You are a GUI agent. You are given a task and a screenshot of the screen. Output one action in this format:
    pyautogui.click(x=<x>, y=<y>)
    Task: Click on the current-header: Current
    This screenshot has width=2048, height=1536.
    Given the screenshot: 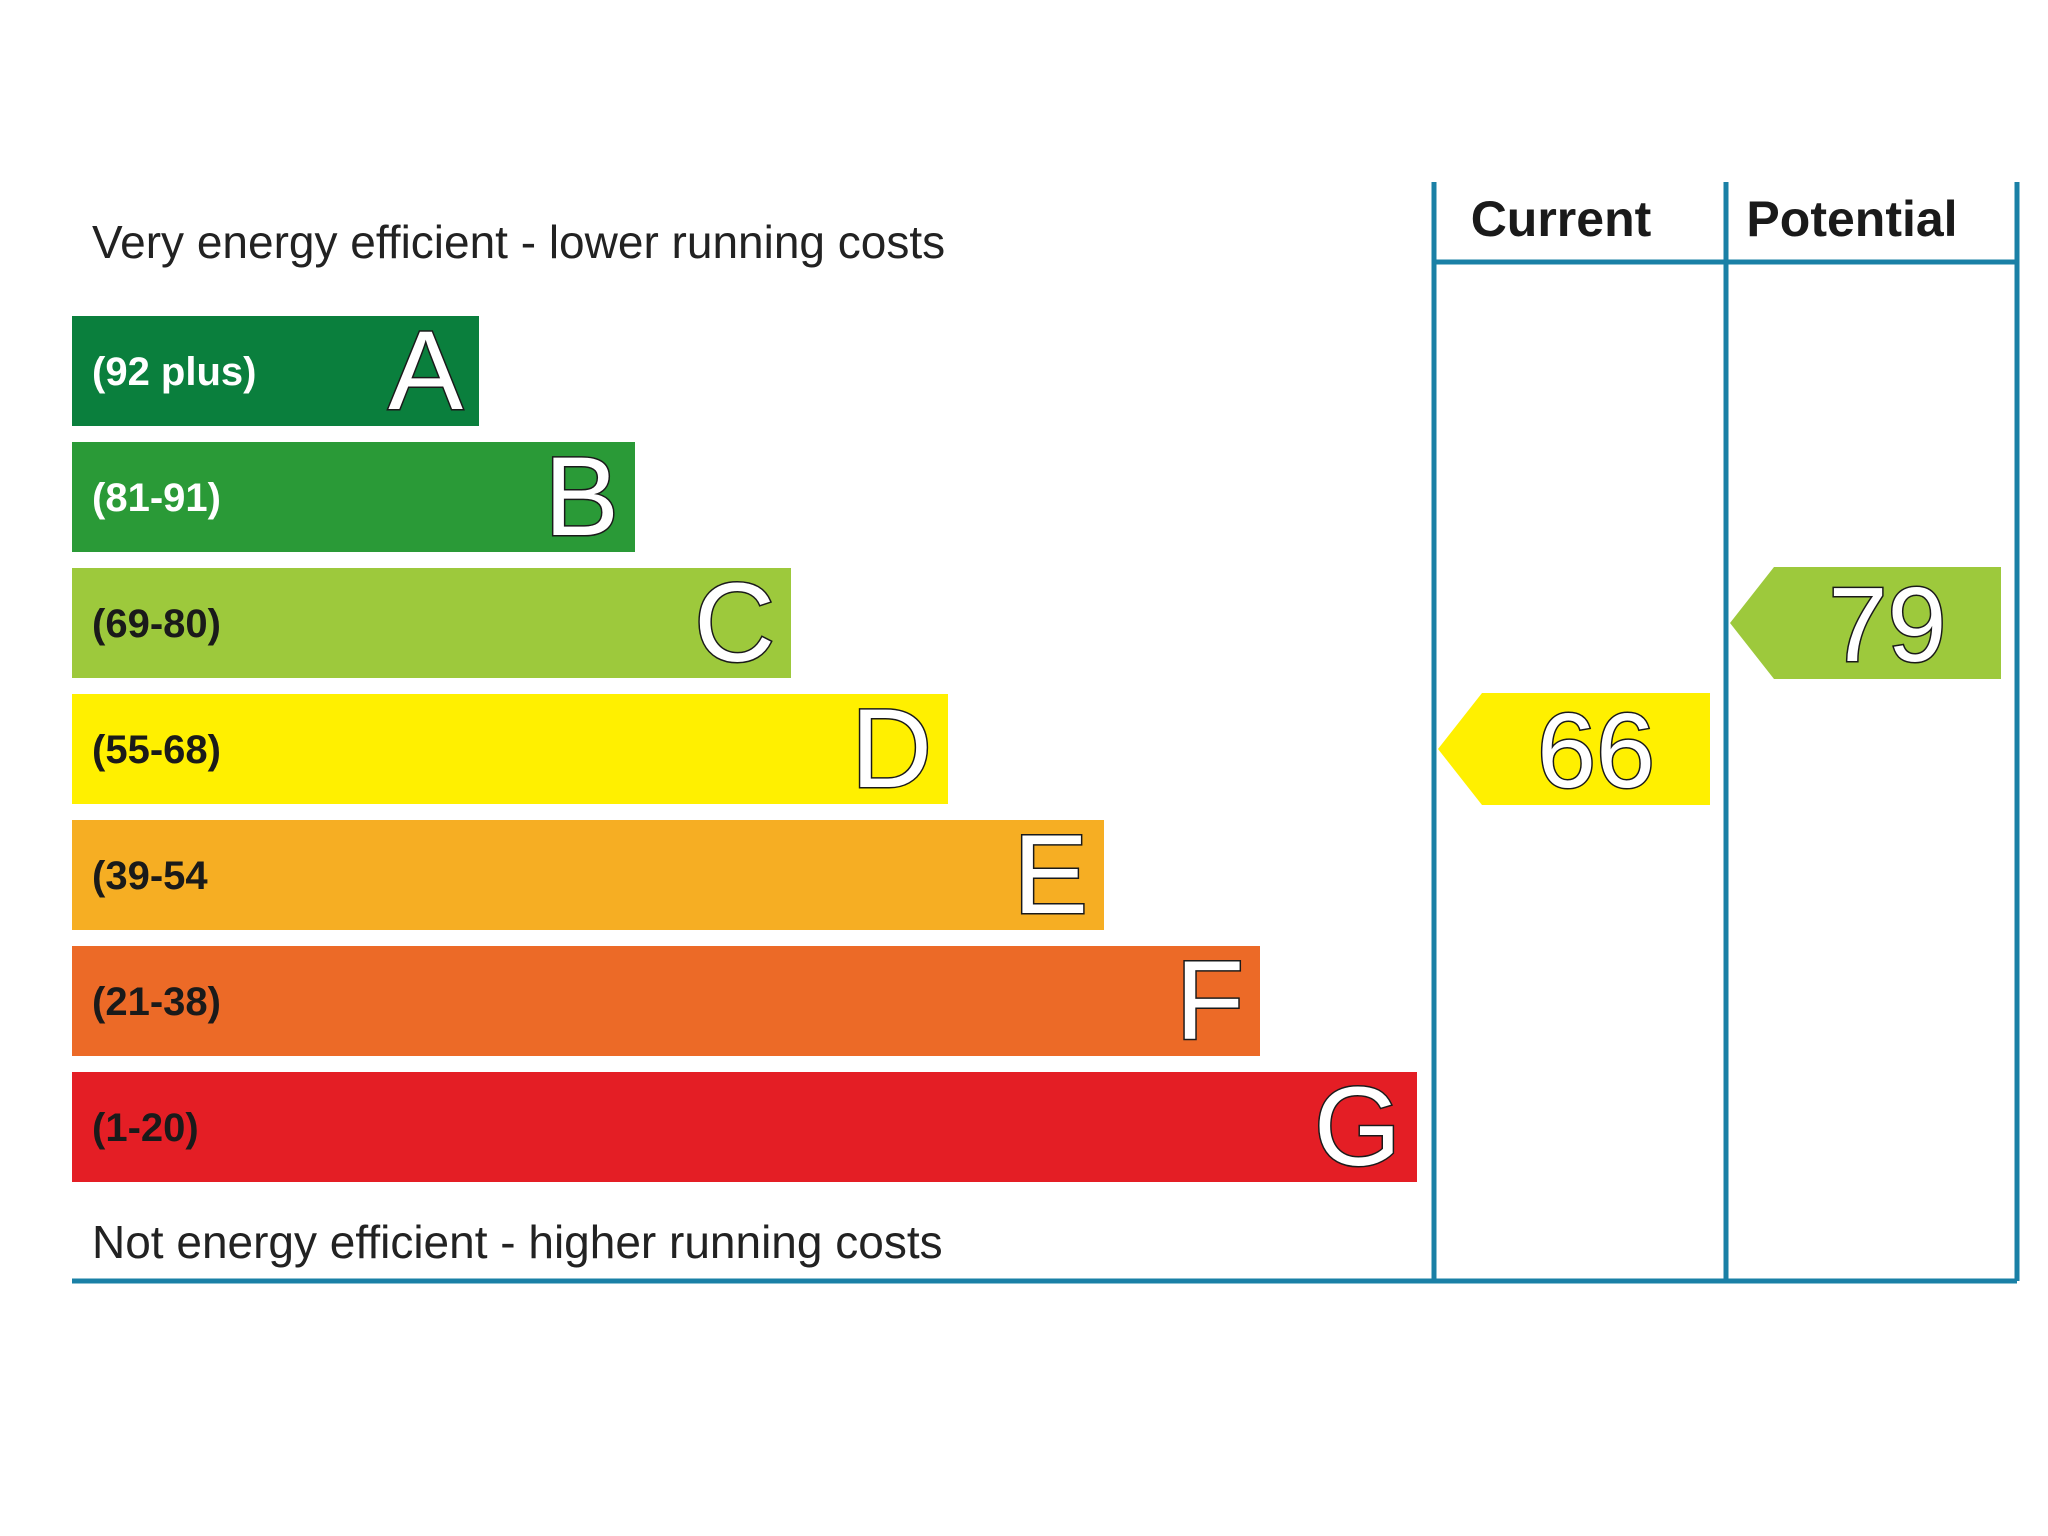 What is the action you would take?
    pyautogui.click(x=1561, y=219)
    